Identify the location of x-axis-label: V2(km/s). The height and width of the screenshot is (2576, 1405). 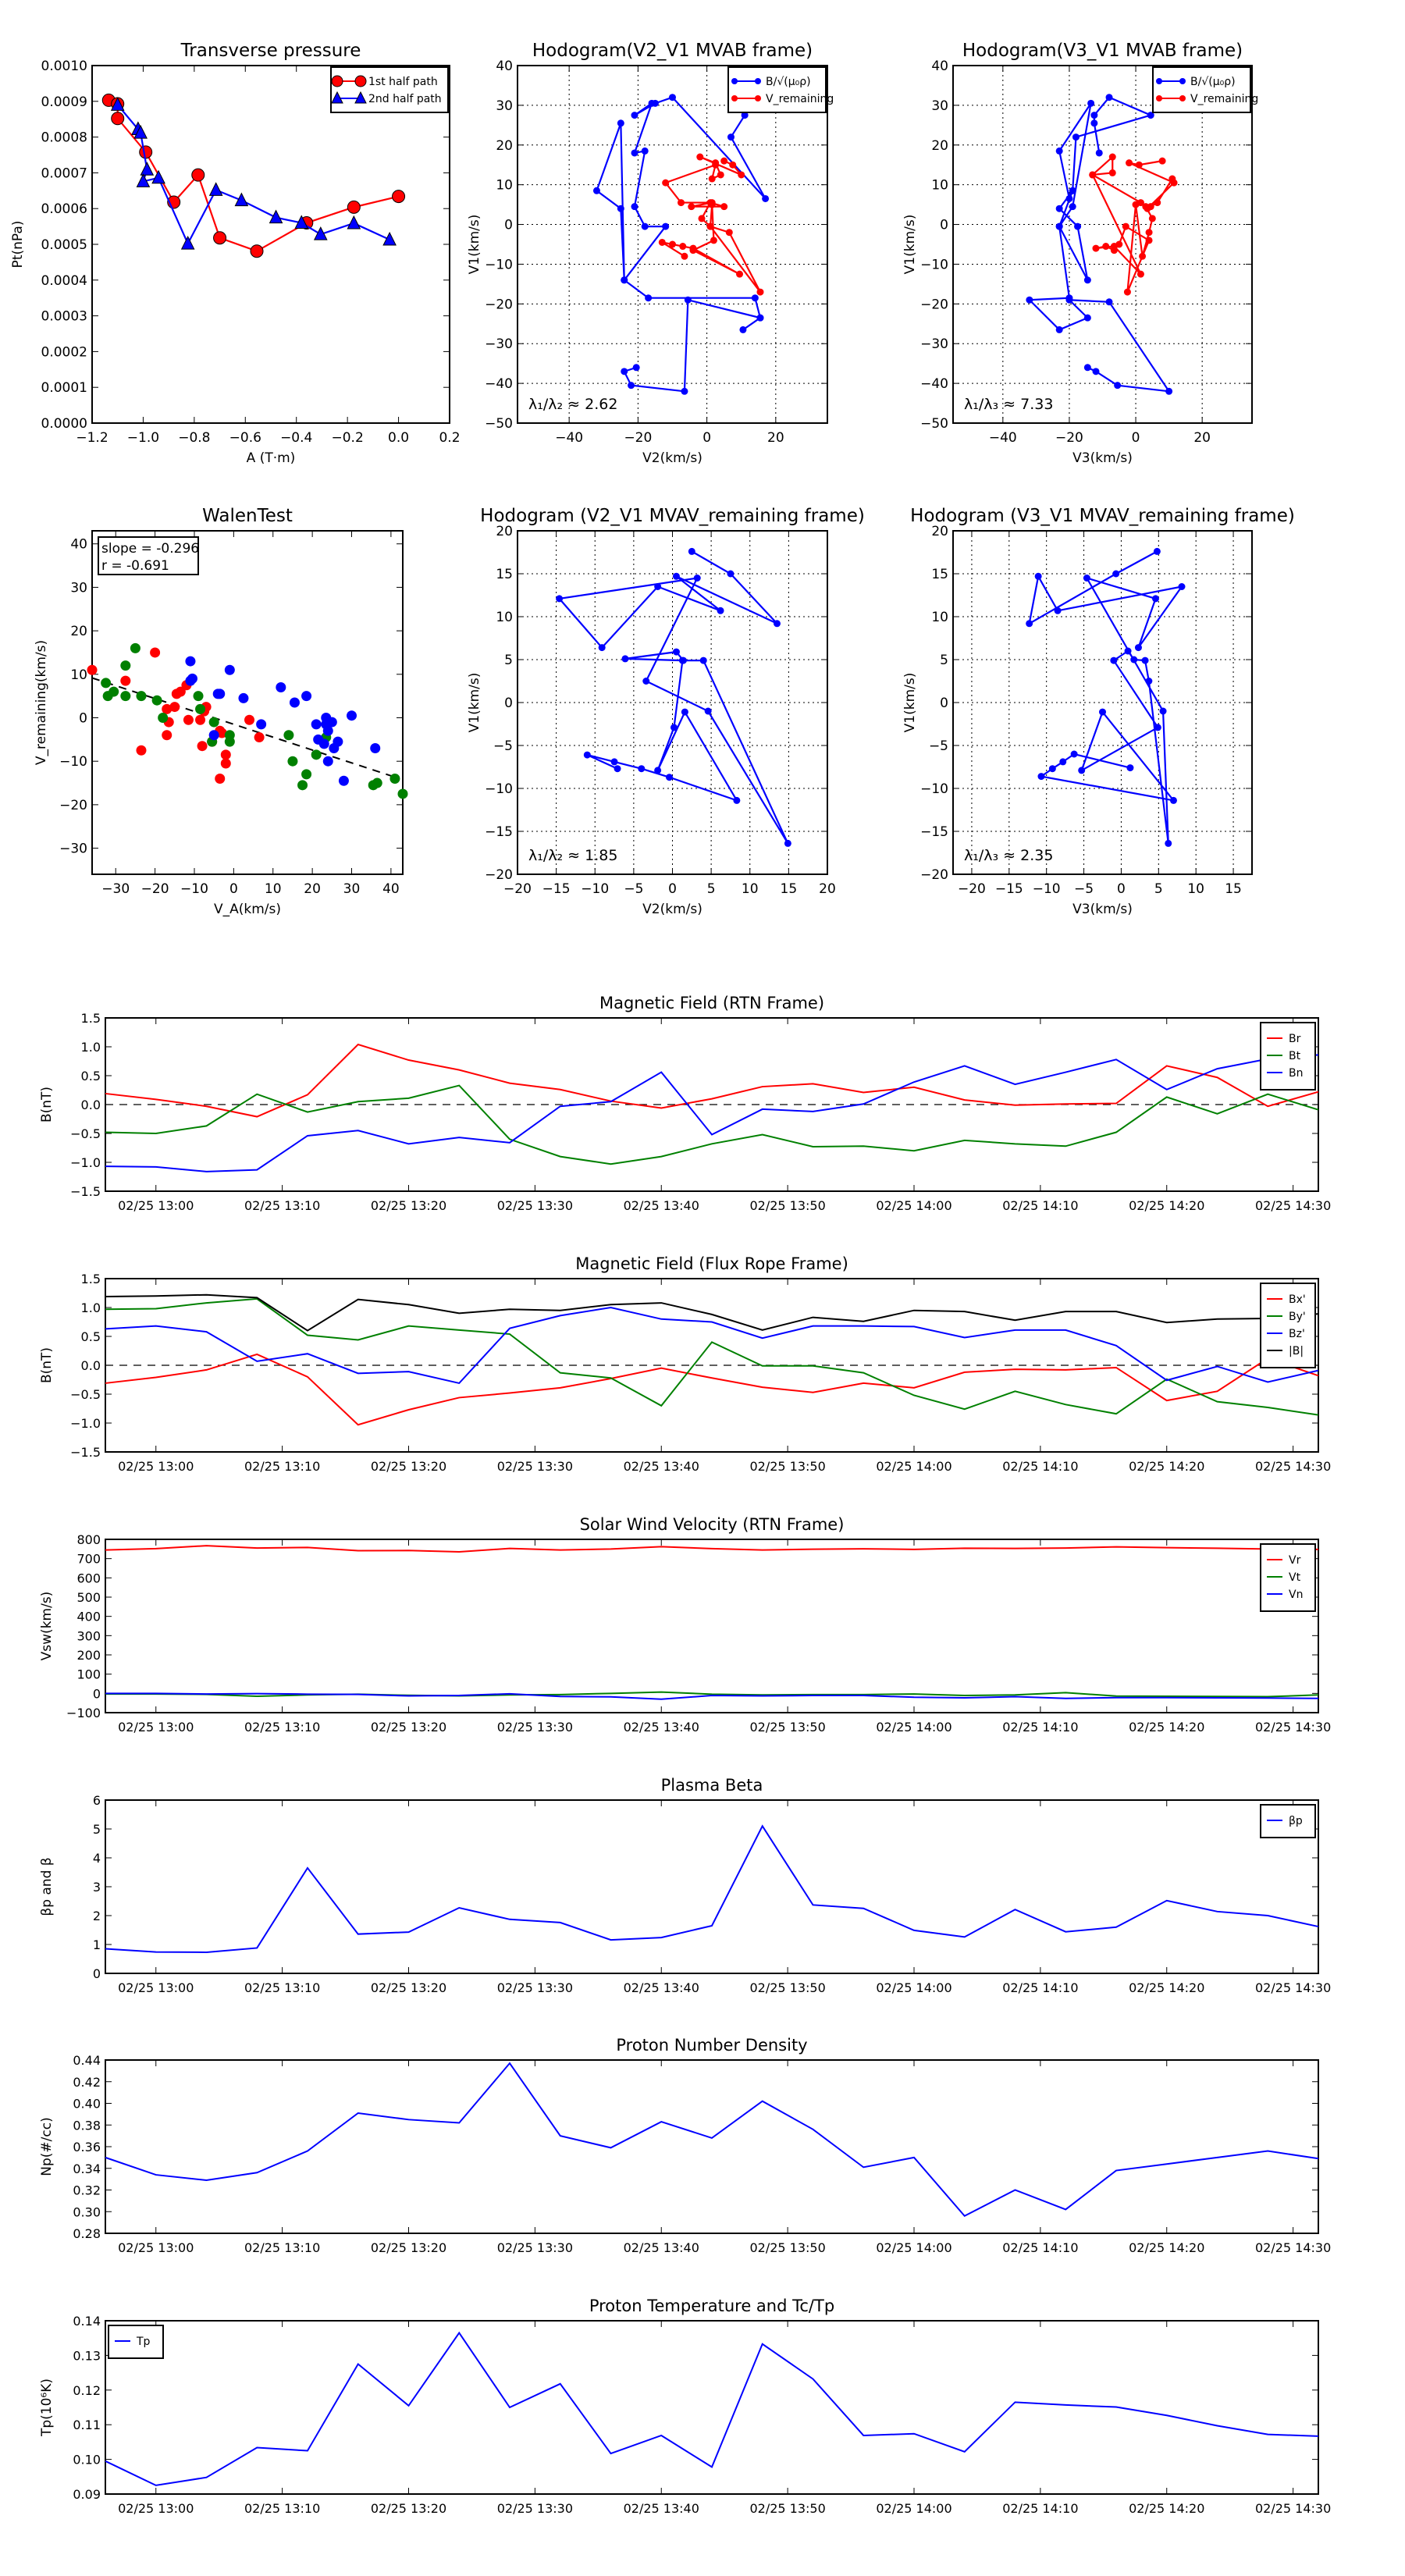
(672, 909).